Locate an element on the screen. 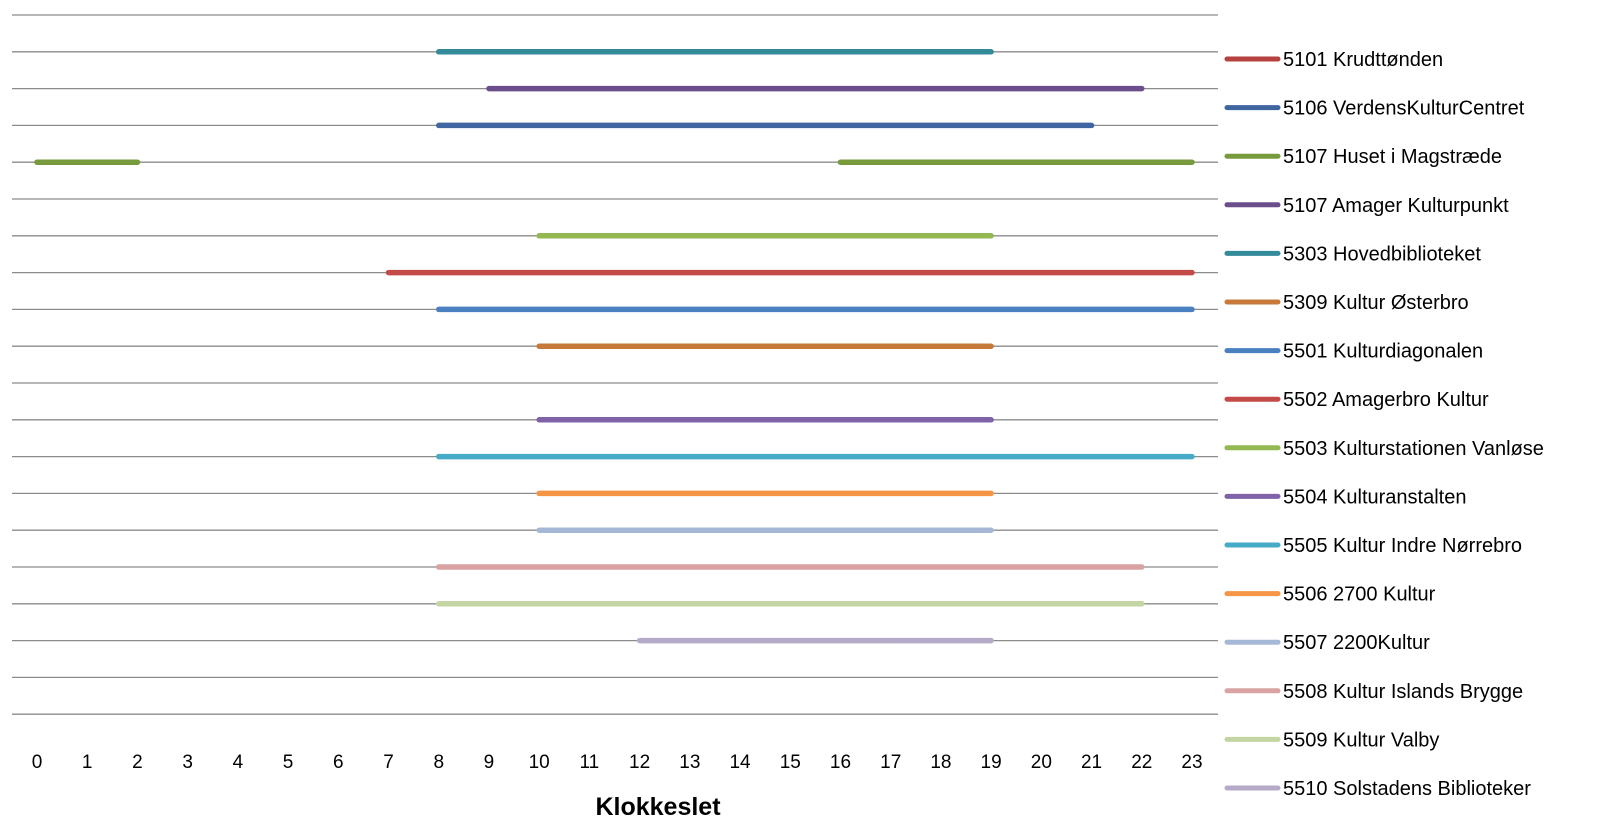 This screenshot has width=1605, height=826. x-tick-19: 19 is located at coordinates (991, 762).